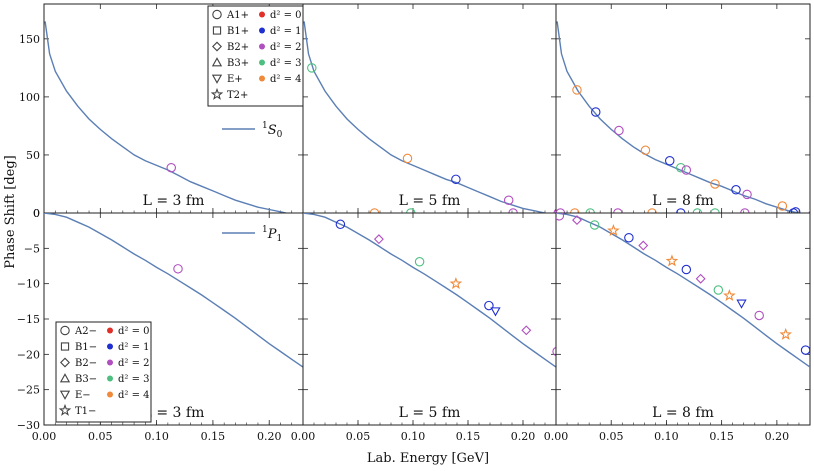  I want to click on legend-irrep-label: B3−, so click(86, 379).